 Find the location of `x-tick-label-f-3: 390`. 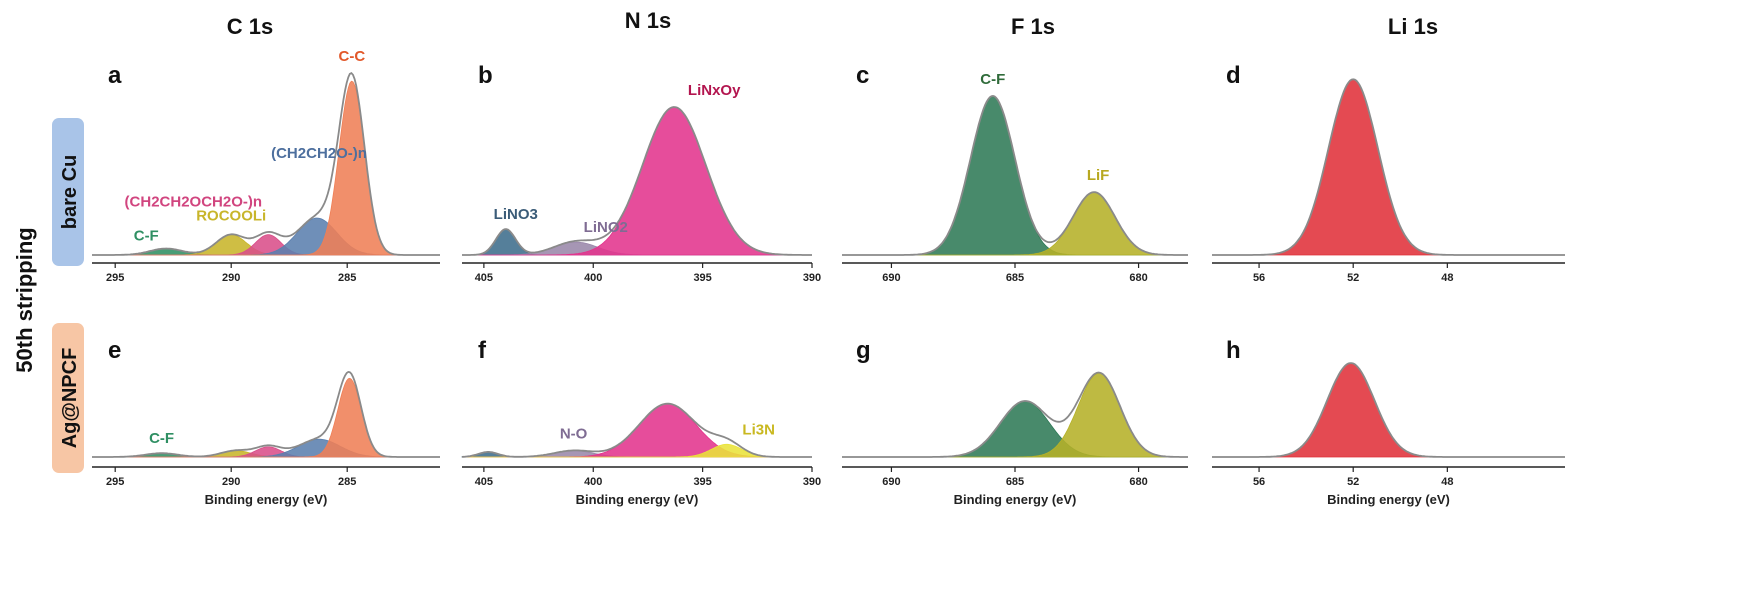

x-tick-label-f-3: 390 is located at coordinates (812, 482).